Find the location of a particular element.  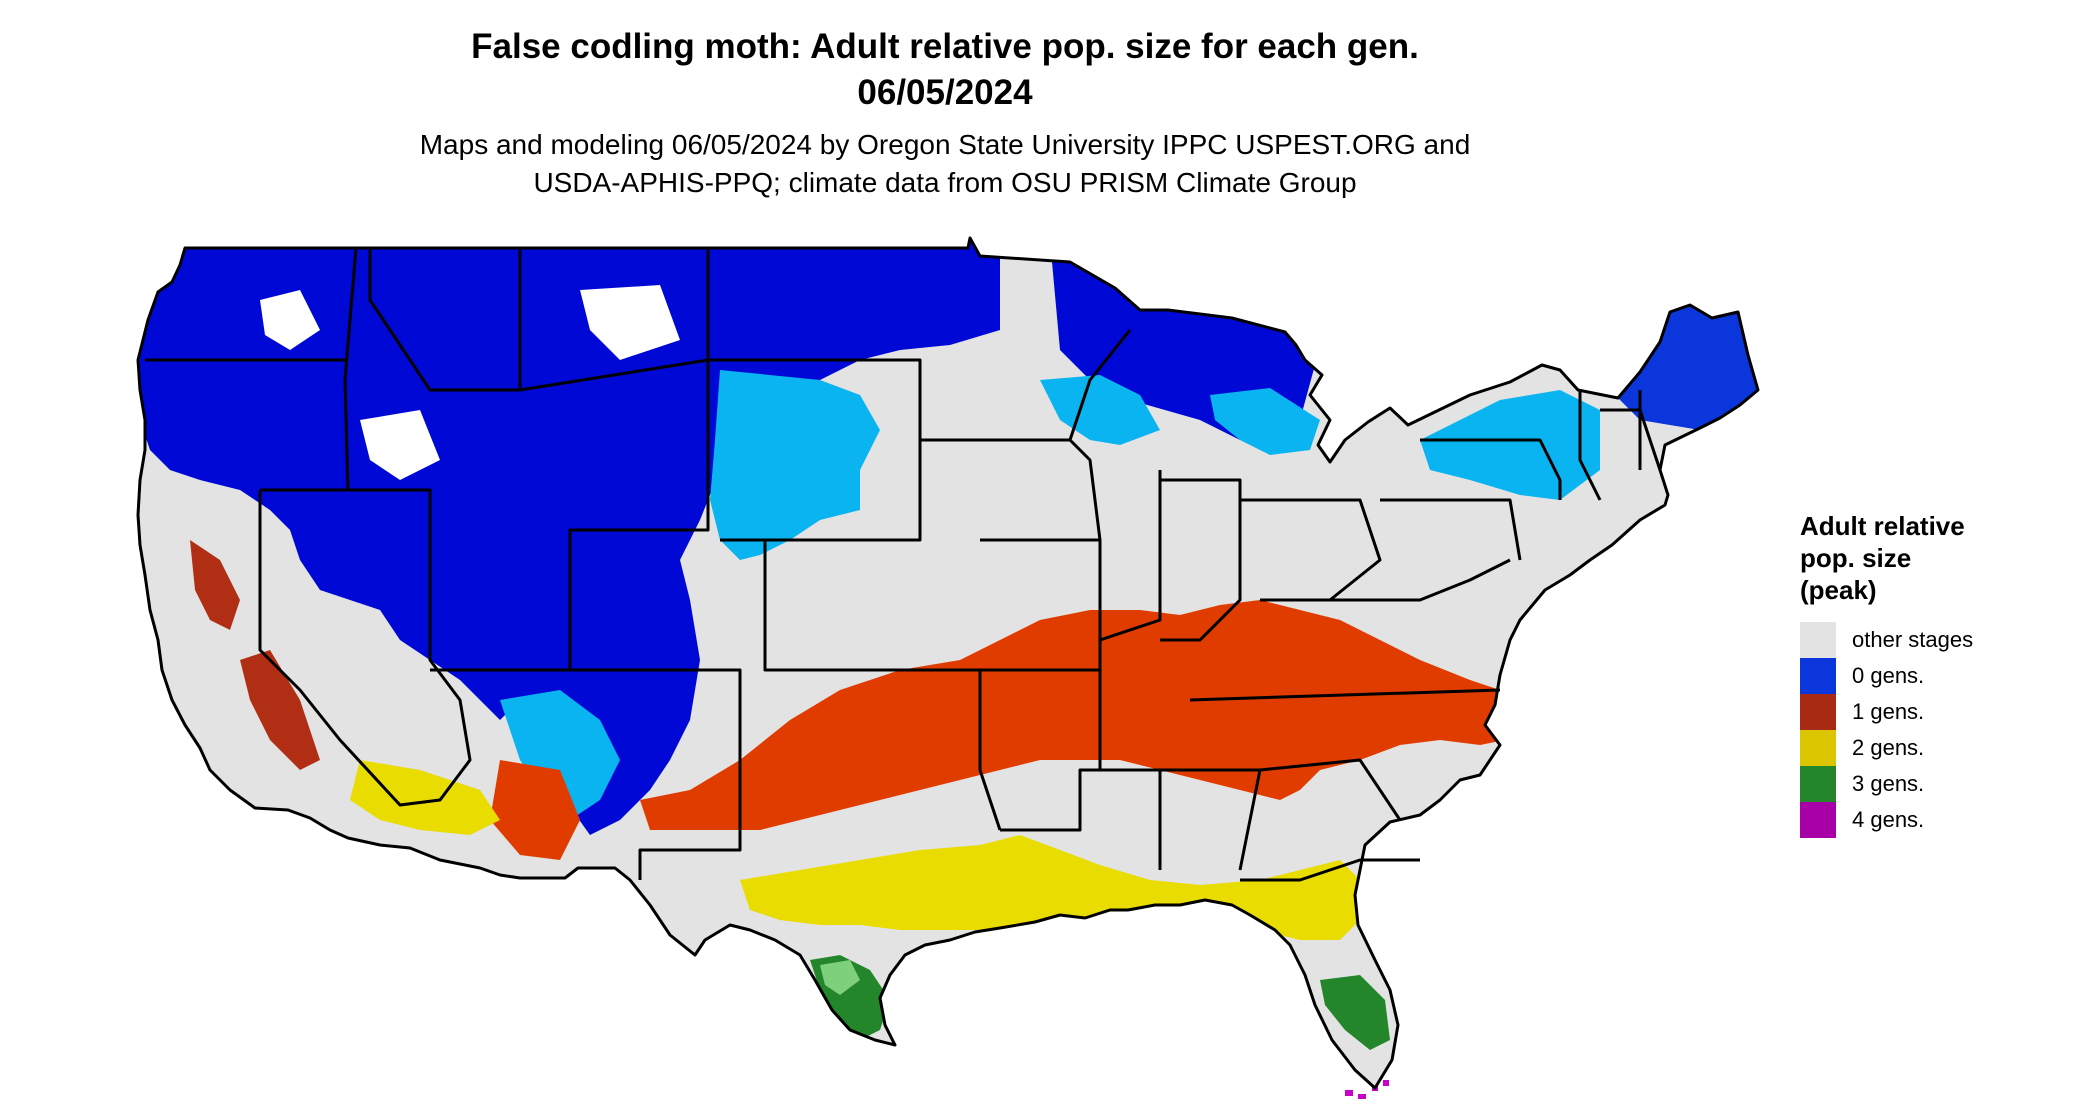

region-1-gens-band is located at coordinates (1075, 715).